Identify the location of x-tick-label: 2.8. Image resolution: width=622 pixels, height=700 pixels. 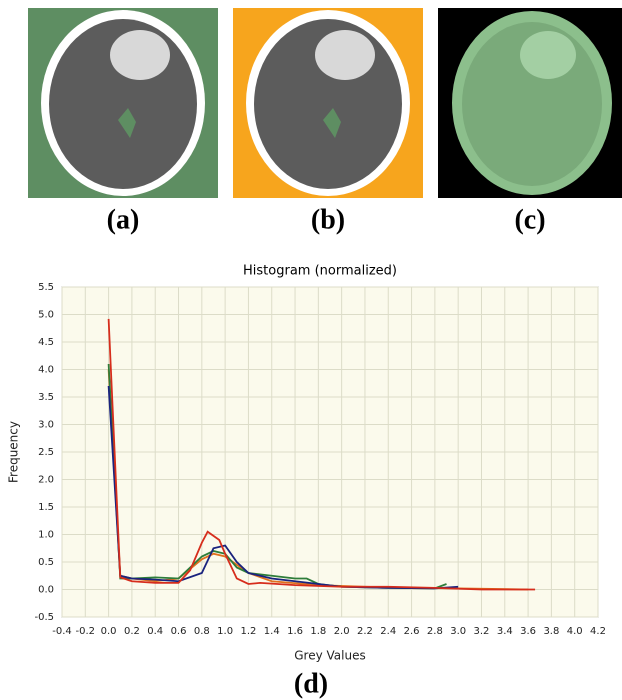
(435, 631).